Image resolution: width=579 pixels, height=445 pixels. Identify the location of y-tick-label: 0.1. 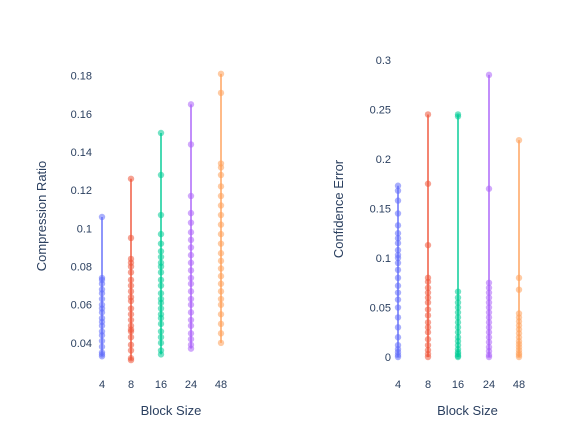
(84, 229).